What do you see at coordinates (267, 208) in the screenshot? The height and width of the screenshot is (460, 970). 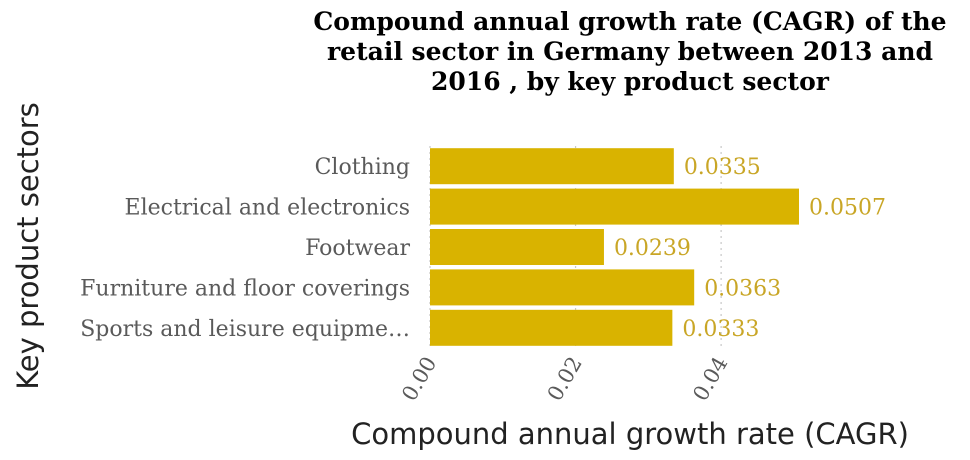 I see `category-label: Electrical and electronics` at bounding box center [267, 208].